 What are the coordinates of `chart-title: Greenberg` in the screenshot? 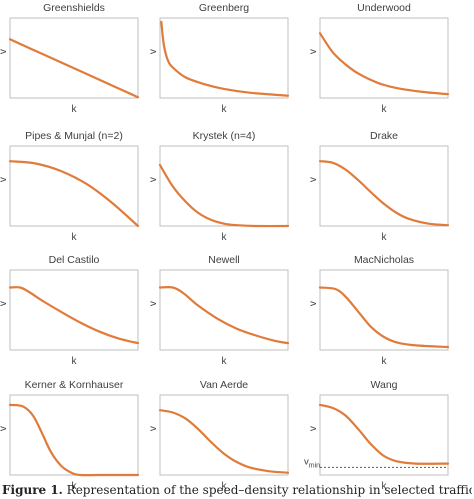 It's located at (224, 8).